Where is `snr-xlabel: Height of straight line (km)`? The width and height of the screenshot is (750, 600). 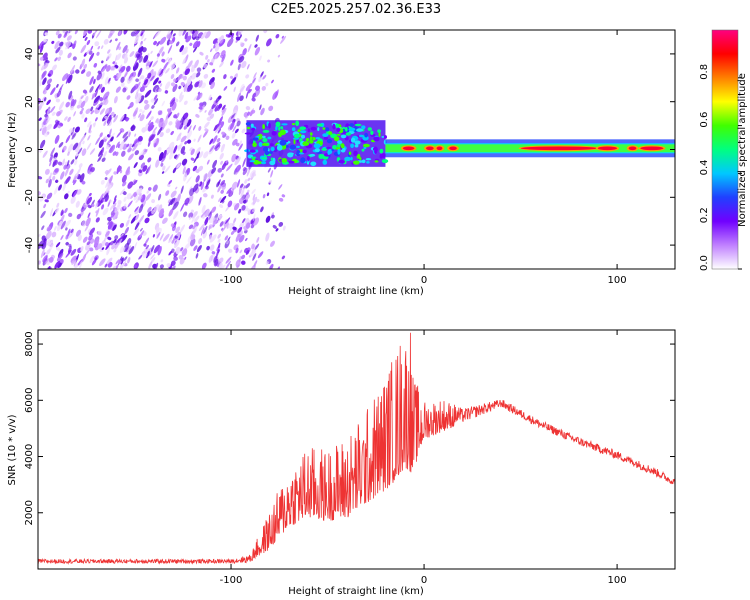
snr-xlabel: Height of straight line (km) is located at coordinates (356, 591).